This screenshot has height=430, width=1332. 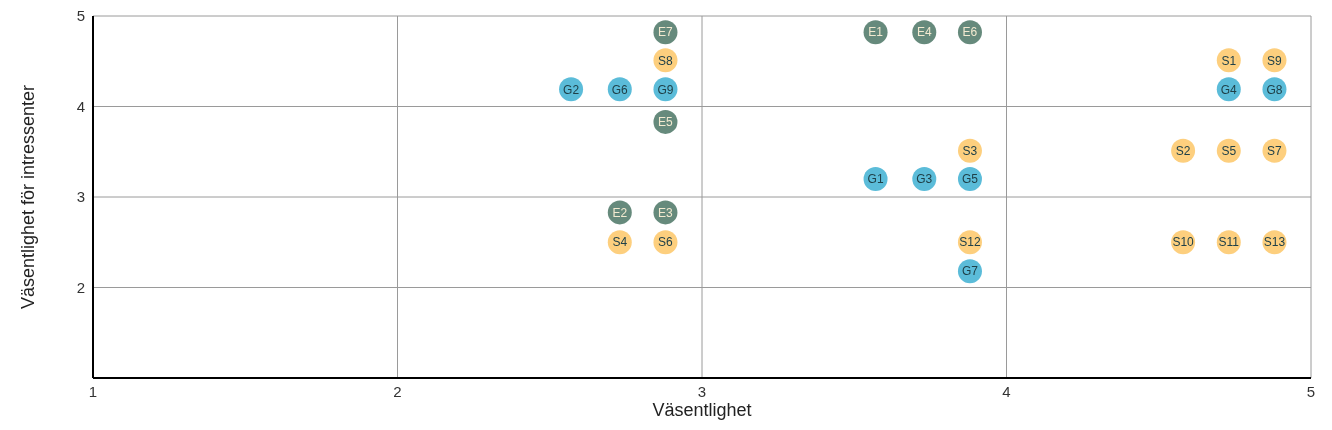 I want to click on annotation: S1, so click(x=1229, y=60).